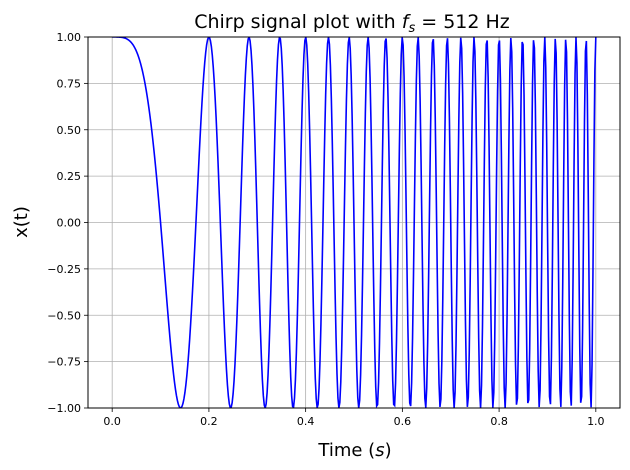 The image size is (630, 470). I want to click on y-tick-label: −0.50, so click(64, 315).